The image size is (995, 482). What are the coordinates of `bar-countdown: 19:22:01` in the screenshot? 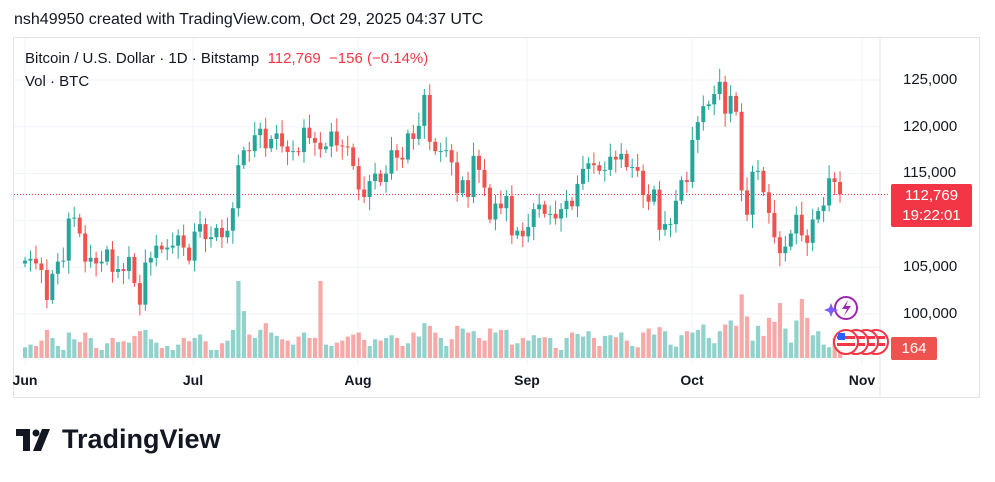 It's located at (931, 215).